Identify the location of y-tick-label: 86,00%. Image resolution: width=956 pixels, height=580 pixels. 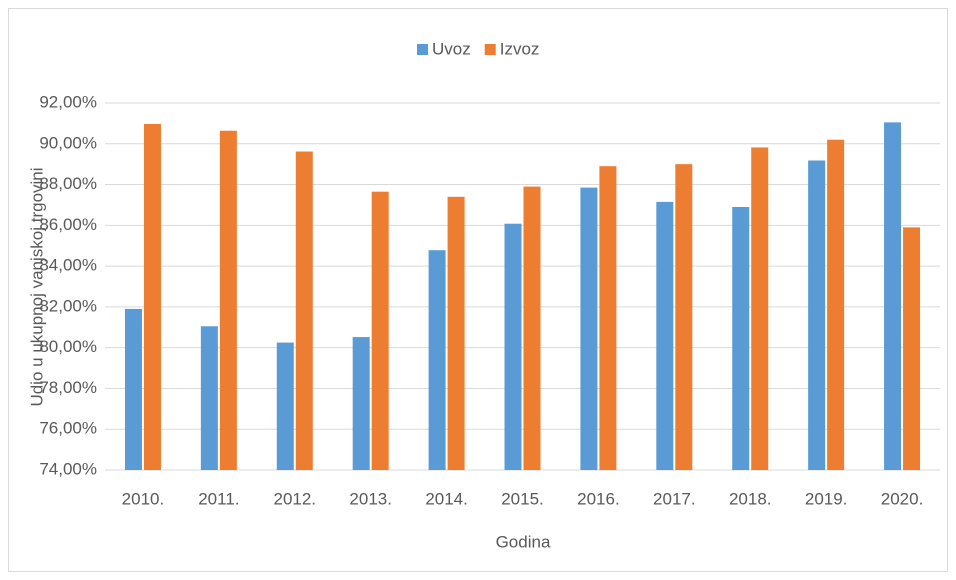
(68, 224).